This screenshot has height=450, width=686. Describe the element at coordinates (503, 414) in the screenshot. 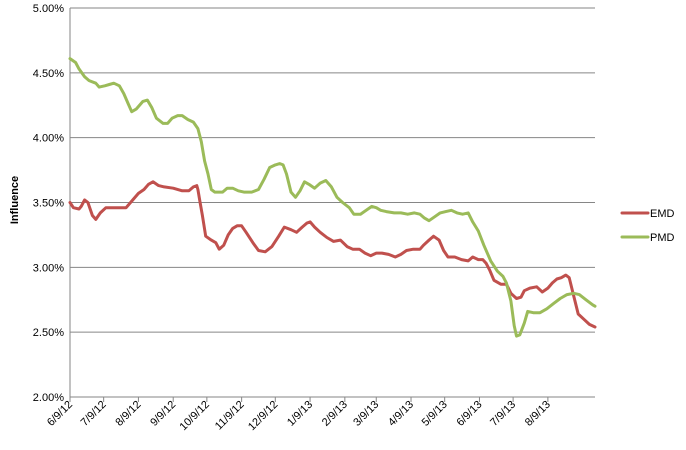

I see `x-tick-label: 7/9/13` at that location.